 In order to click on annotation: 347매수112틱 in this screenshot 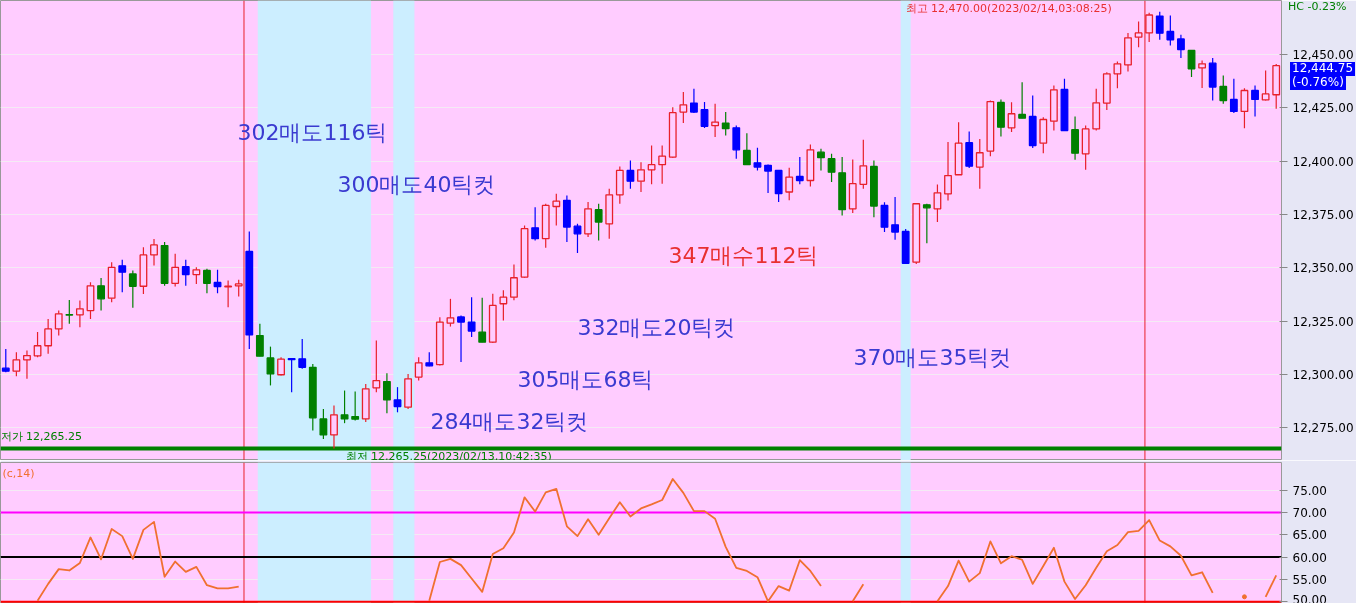, I will do `click(743, 255)`.